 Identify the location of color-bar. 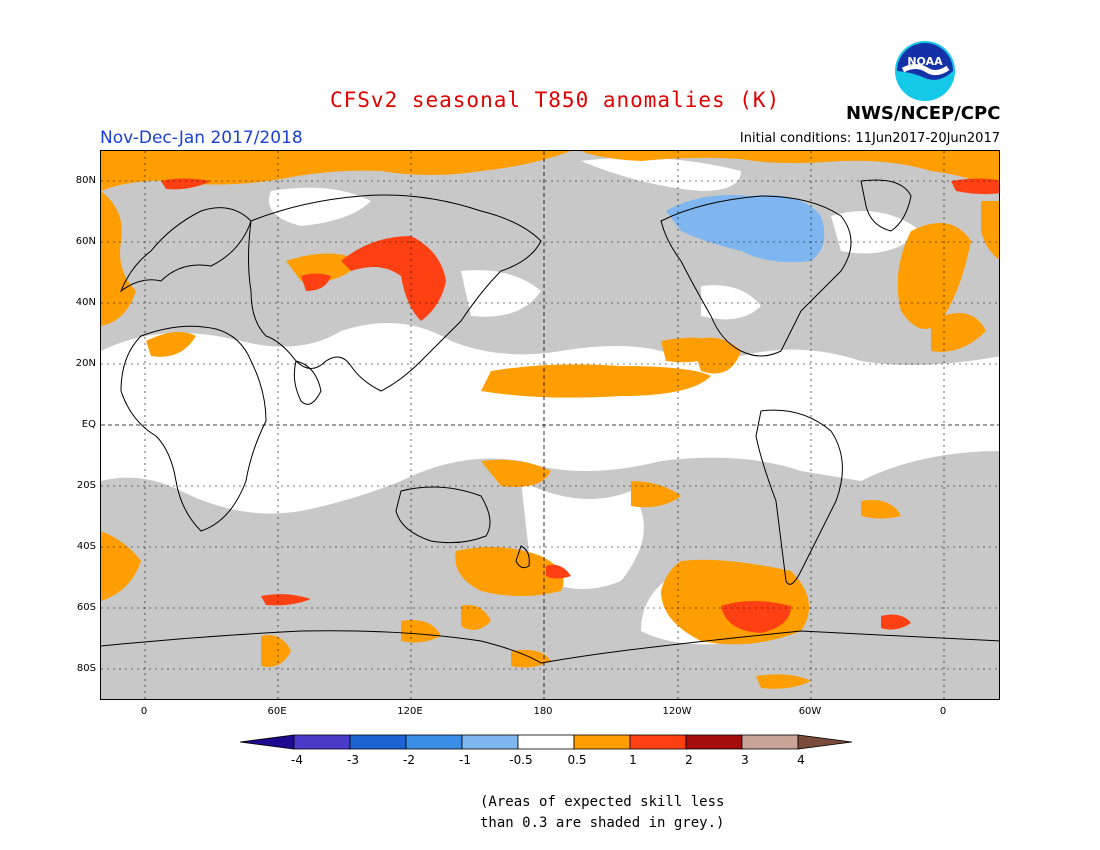
(546, 742).